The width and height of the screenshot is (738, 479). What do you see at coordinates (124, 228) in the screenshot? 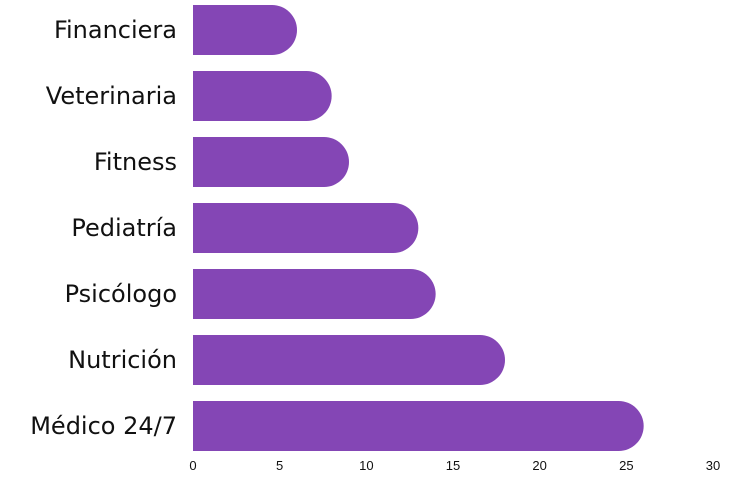
I see `category-label-pediatria: Pediatría` at bounding box center [124, 228].